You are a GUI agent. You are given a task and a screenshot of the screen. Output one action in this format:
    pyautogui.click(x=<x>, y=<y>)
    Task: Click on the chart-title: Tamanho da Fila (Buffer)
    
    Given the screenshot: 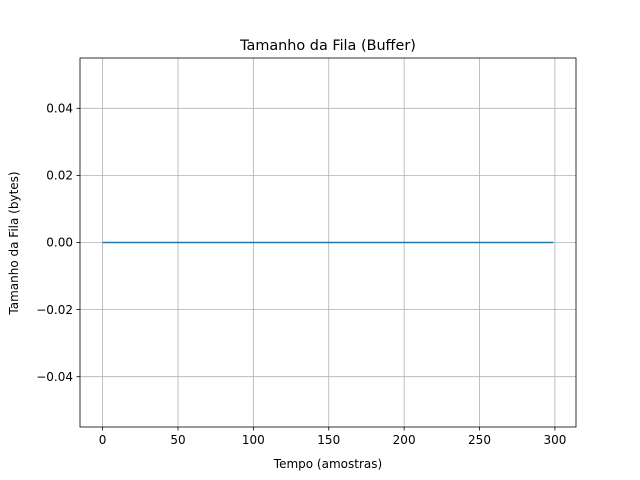 What is the action you would take?
    pyautogui.click(x=327, y=46)
    